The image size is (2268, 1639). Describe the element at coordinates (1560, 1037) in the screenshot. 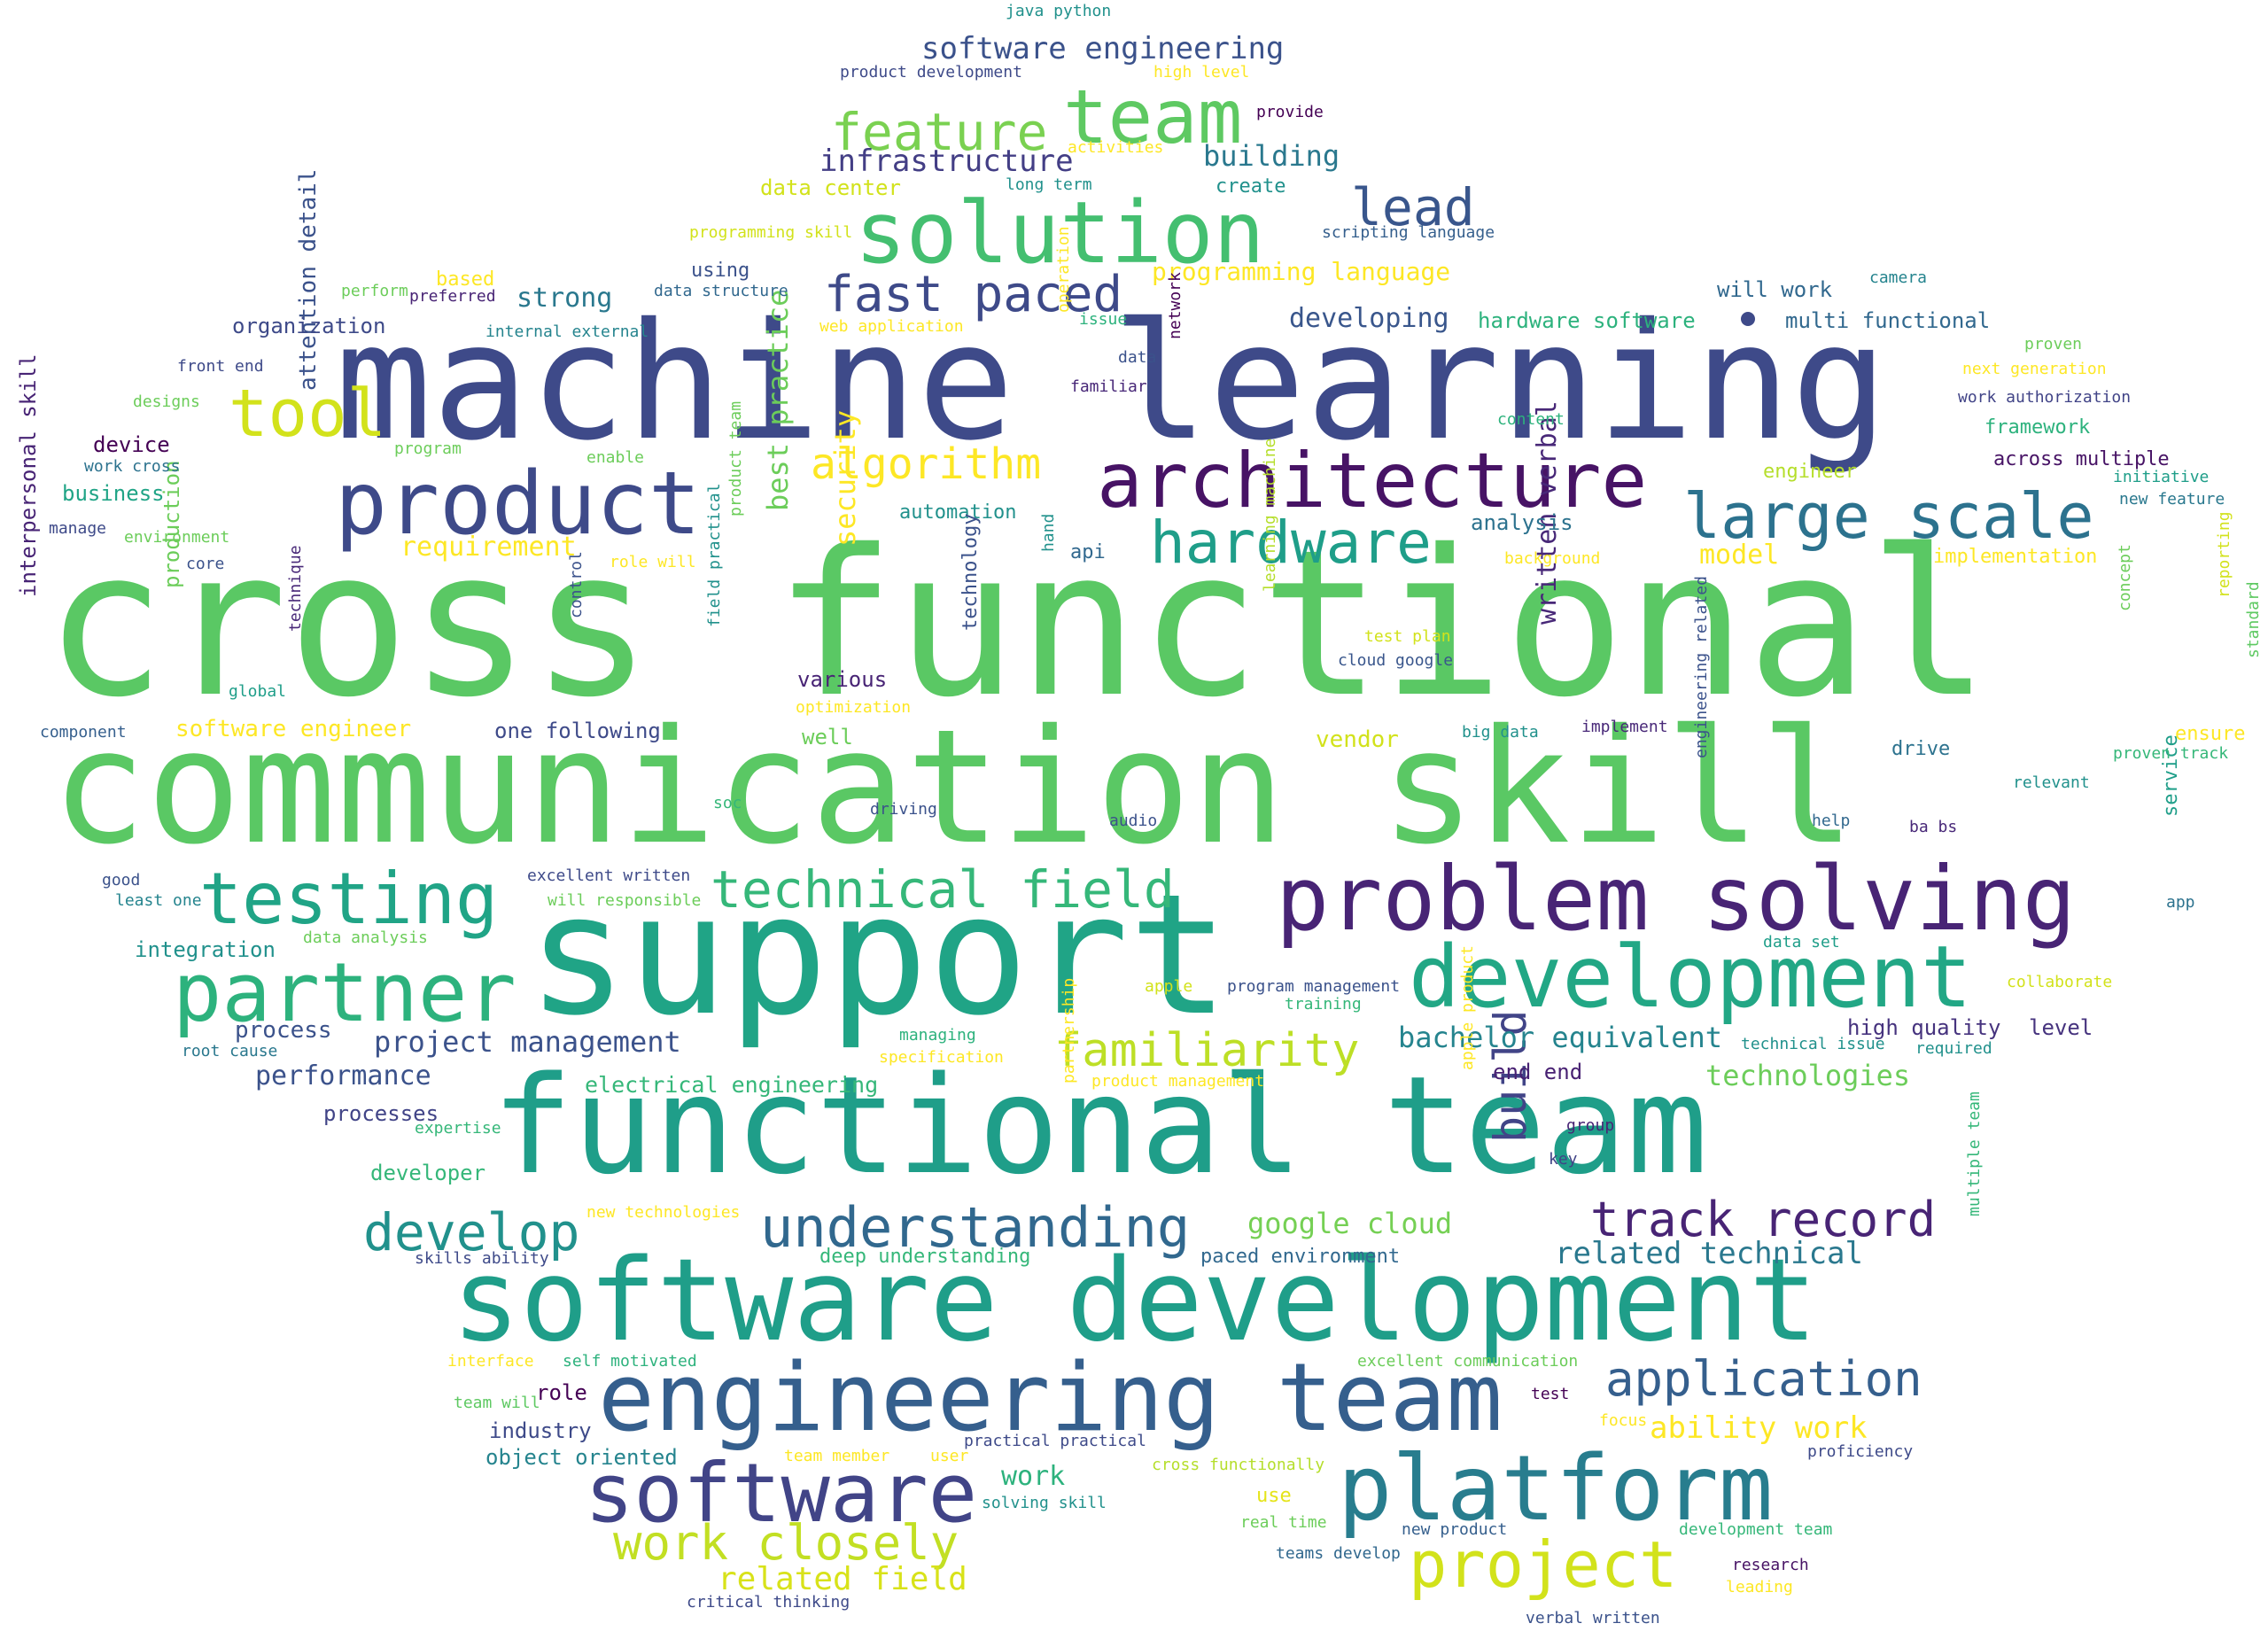

I see `word: bachelor equivalent` at that location.